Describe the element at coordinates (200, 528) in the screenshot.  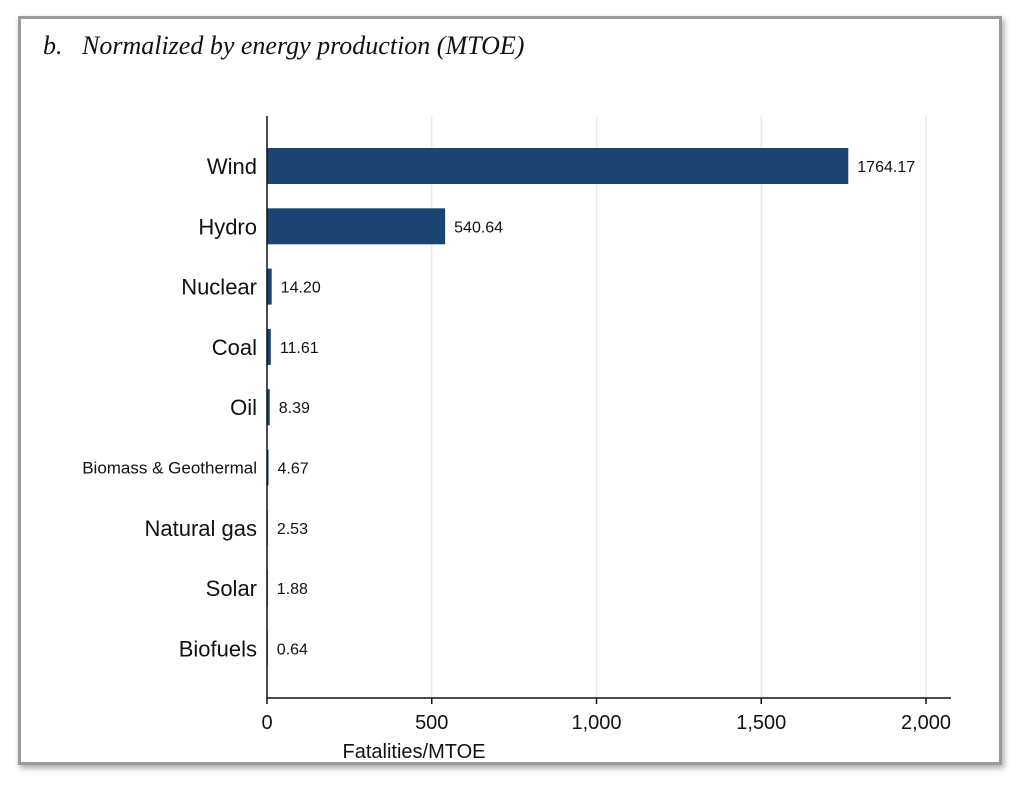
I see `category-label-natural-gas: Natural gas` at that location.